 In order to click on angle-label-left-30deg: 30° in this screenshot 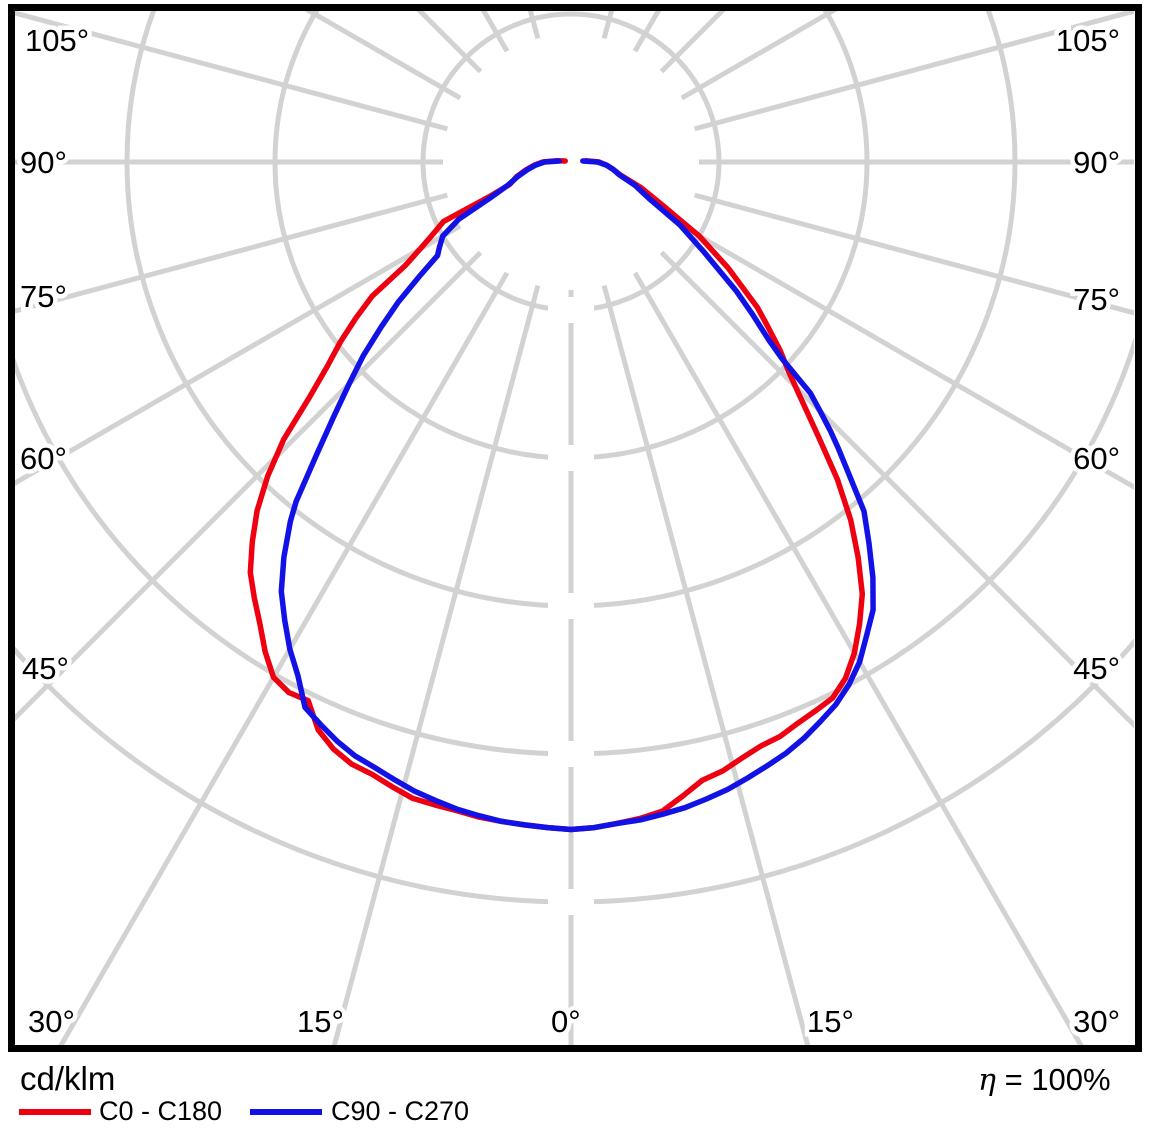, I will do `click(51, 1021)`.